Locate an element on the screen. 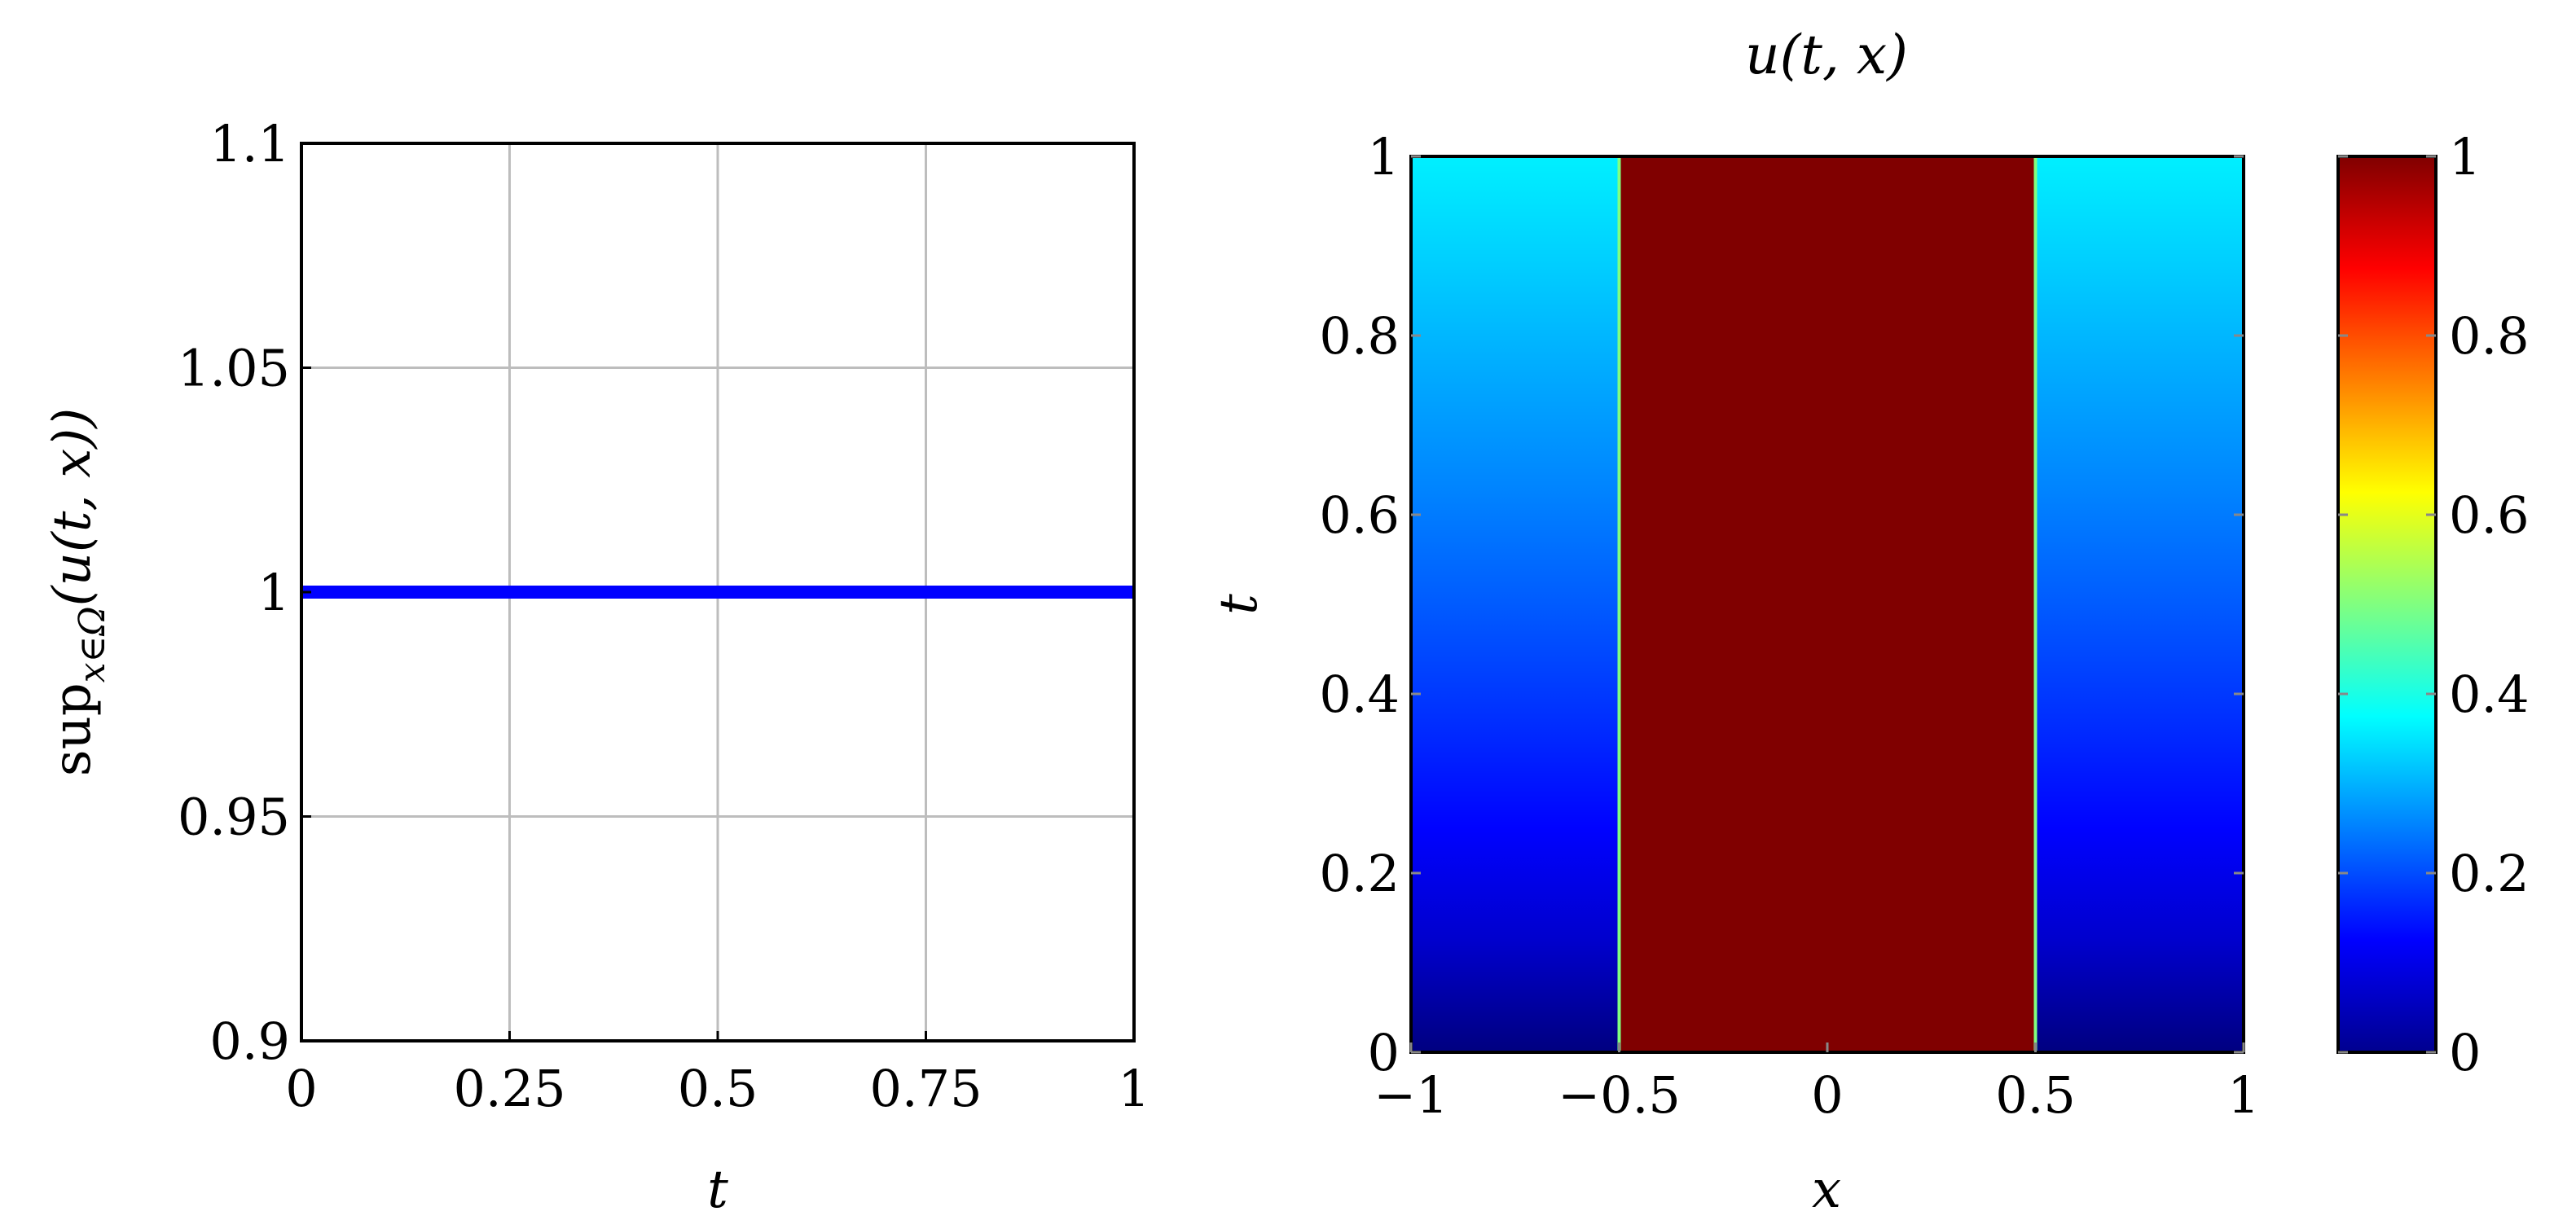 The image size is (2576, 1229). colorbar-tick-label: 0 is located at coordinates (2465, 1052).